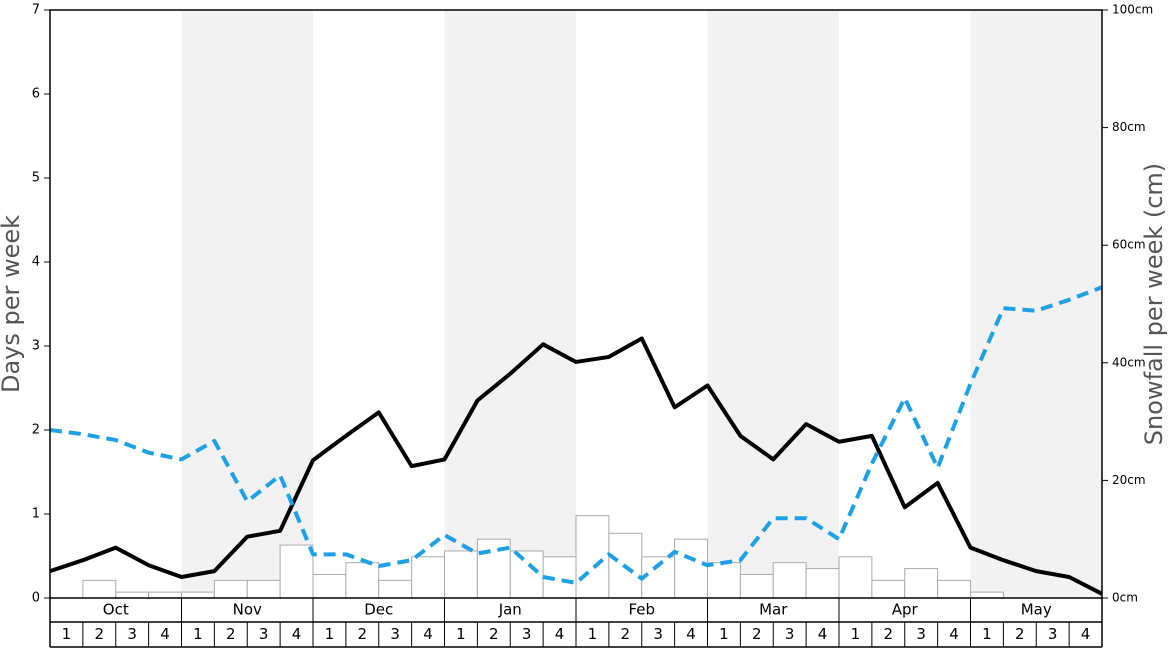 The width and height of the screenshot is (1168, 648). What do you see at coordinates (1129, 480) in the screenshot?
I see `y2-tick-label: 20cm` at bounding box center [1129, 480].